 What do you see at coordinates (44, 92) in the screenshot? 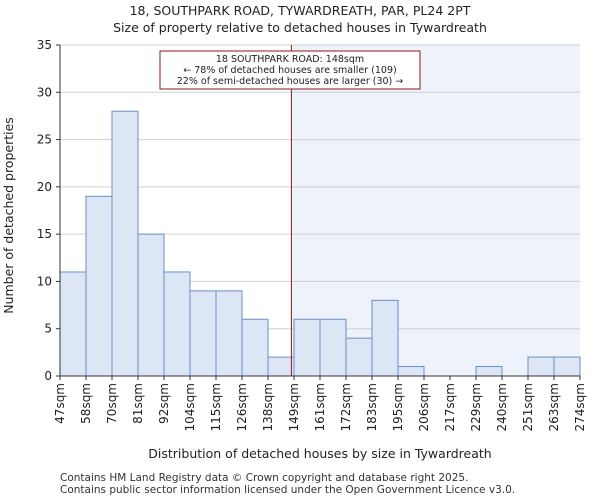
I see `y-tick-label: 30` at bounding box center [44, 92].